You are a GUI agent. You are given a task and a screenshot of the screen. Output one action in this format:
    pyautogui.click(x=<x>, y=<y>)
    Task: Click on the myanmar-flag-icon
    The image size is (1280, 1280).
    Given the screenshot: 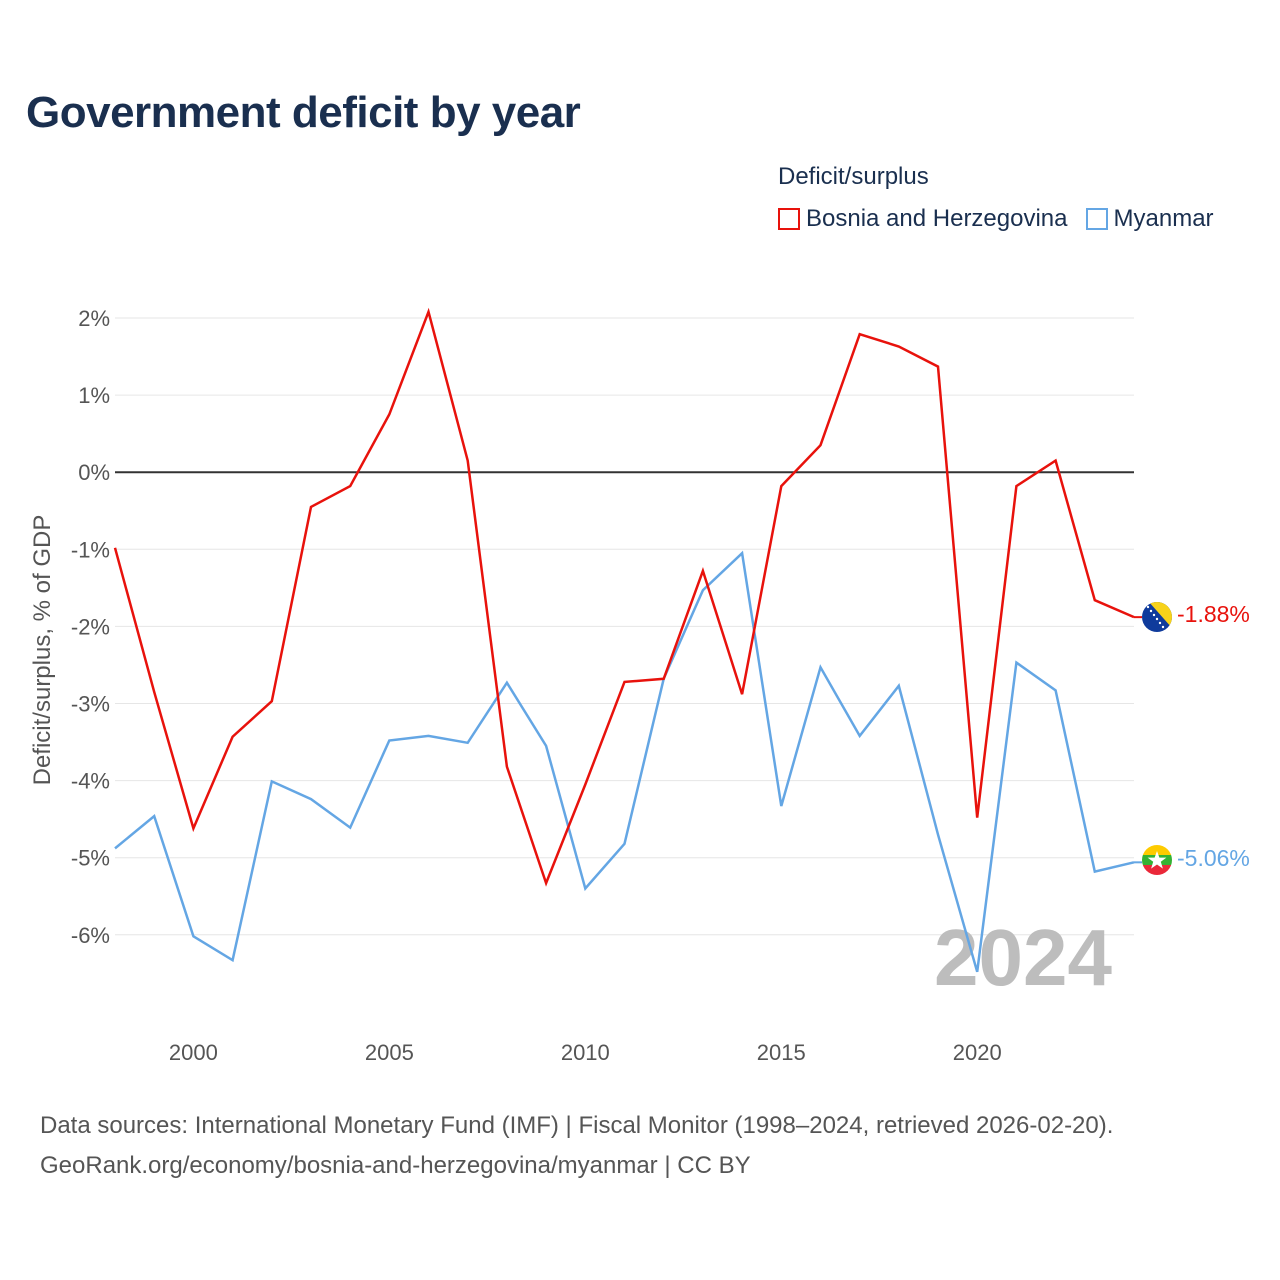 What is the action you would take?
    pyautogui.click(x=1157, y=860)
    